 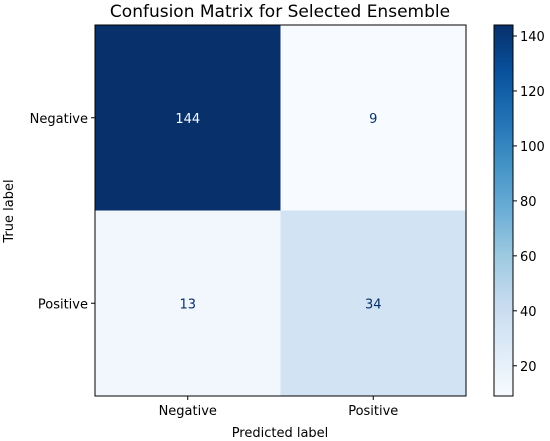 I want to click on colorbar-tick-label: 20, so click(x=528, y=367).